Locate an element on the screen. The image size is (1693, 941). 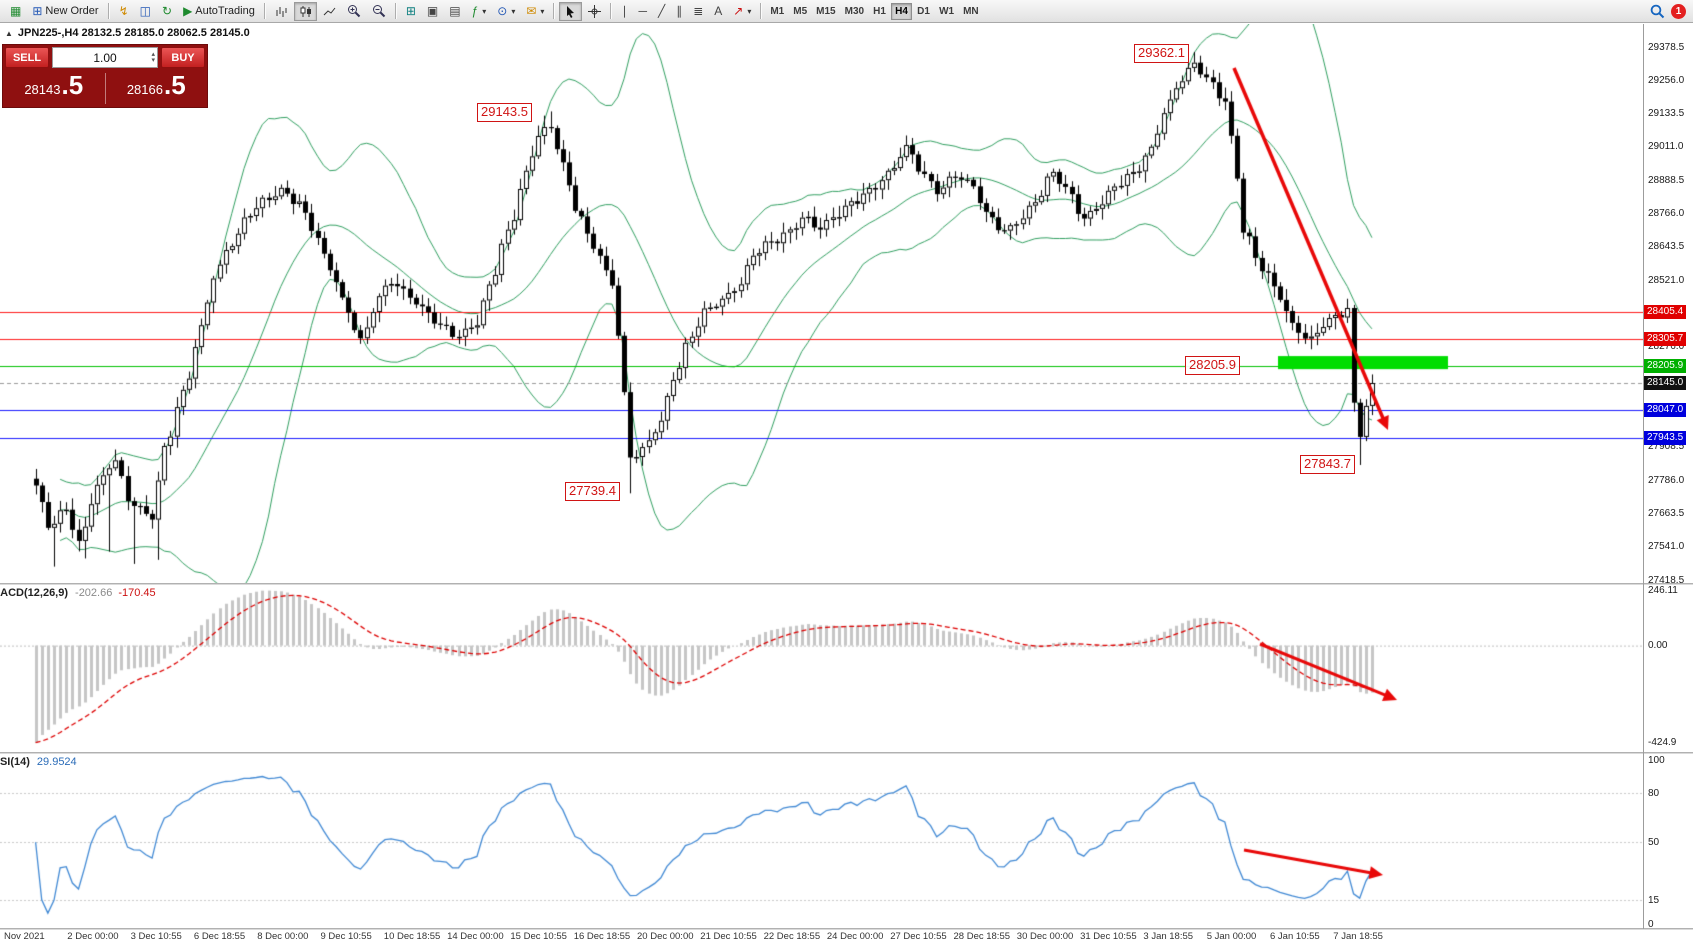
notification-badge: 1 is located at coordinates (1678, 11).